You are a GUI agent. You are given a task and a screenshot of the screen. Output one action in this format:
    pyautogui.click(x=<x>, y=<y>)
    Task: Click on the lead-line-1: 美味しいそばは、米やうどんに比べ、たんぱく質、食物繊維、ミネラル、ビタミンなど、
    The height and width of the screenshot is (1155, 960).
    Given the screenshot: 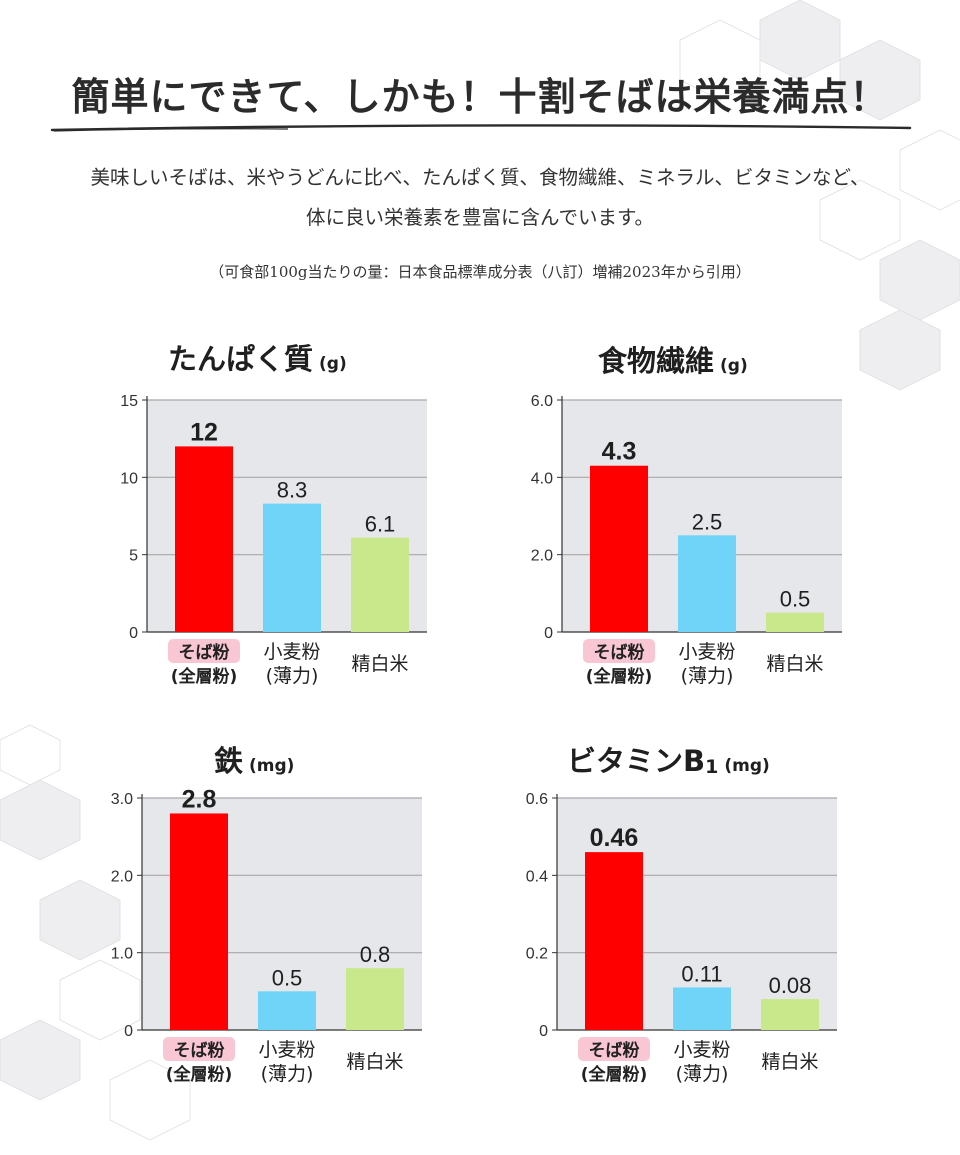 What is the action you would take?
    pyautogui.click(x=480, y=177)
    